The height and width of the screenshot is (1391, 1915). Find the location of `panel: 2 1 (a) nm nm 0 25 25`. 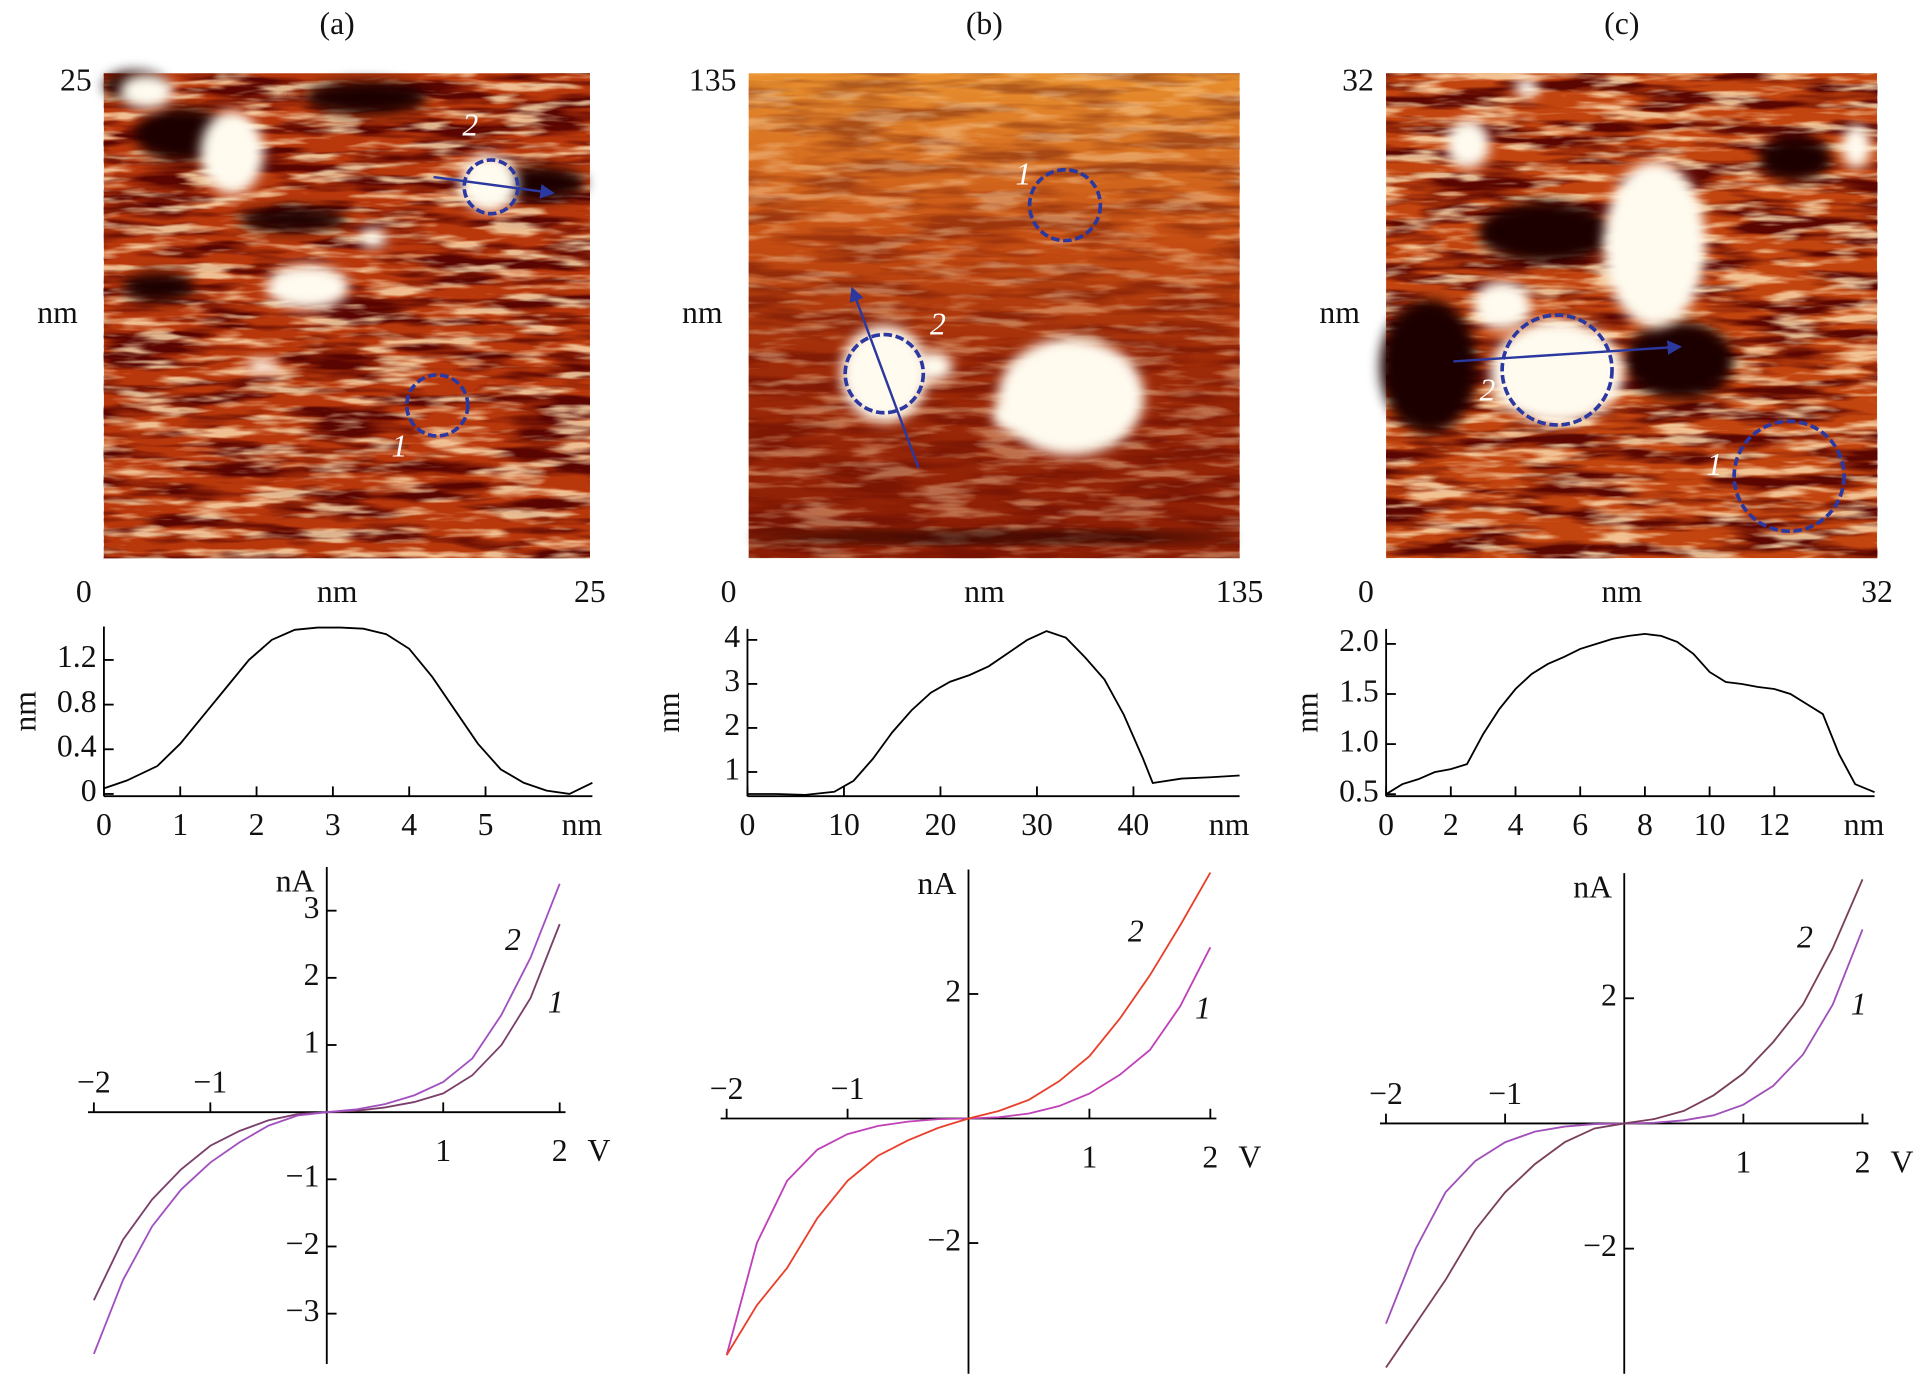

panel: 2 1 (a) nm nm 0 25 25 is located at coordinates (321, 307).